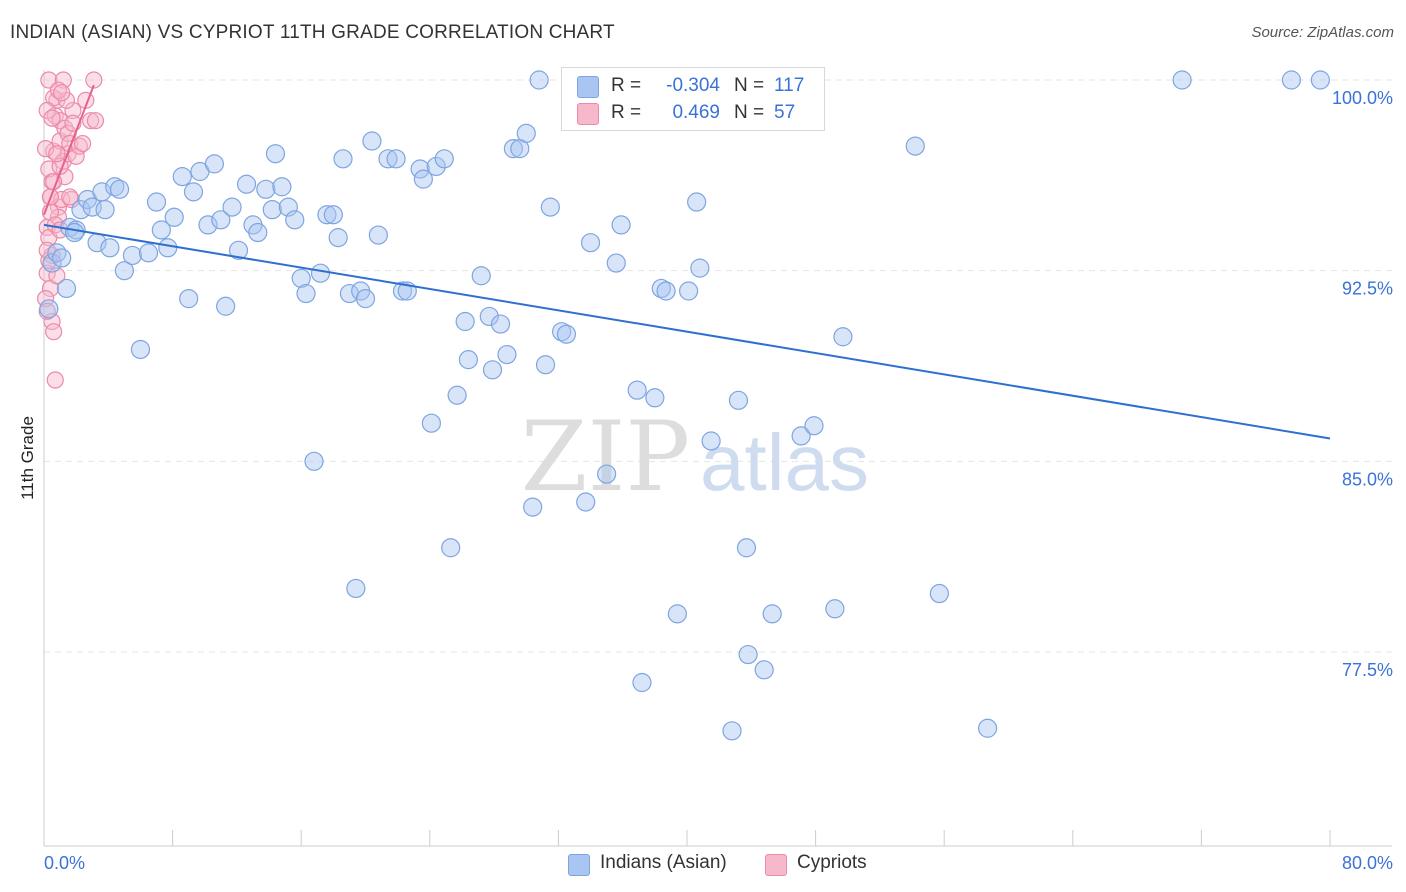 This screenshot has height=892, width=1406. I want to click on legend-row-indians: R = -0.304 N = 117, so click(693, 86).